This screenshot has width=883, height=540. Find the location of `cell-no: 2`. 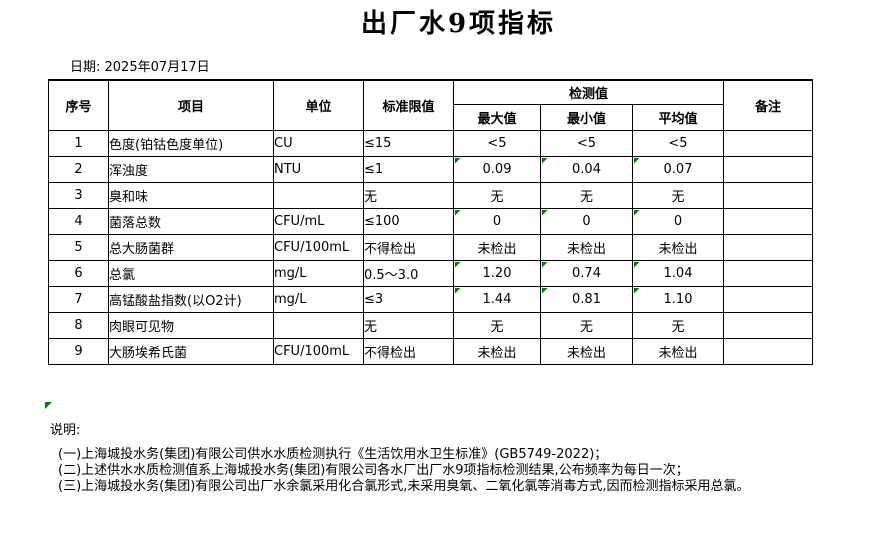

cell-no: 2 is located at coordinates (78, 169).